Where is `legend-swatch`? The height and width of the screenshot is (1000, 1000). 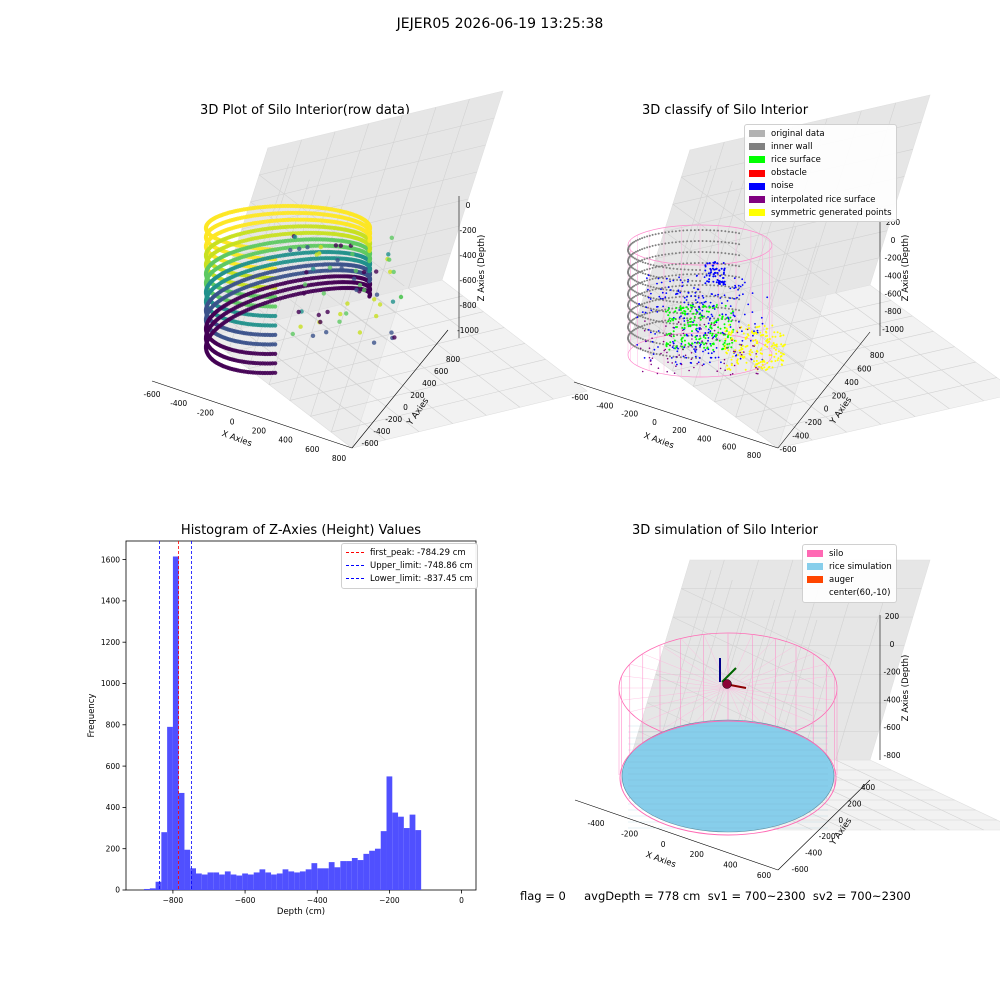
legend-swatch is located at coordinates (815, 593).